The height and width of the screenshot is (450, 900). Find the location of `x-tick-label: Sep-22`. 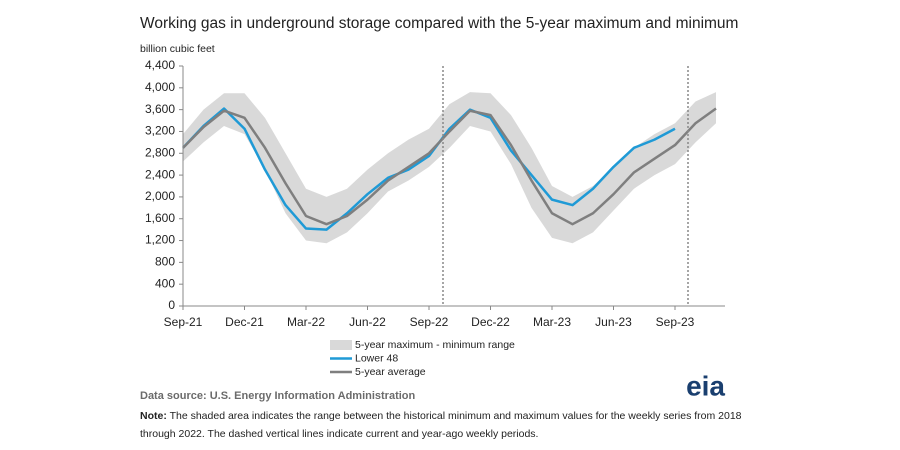

x-tick-label: Sep-22 is located at coordinates (429, 322).